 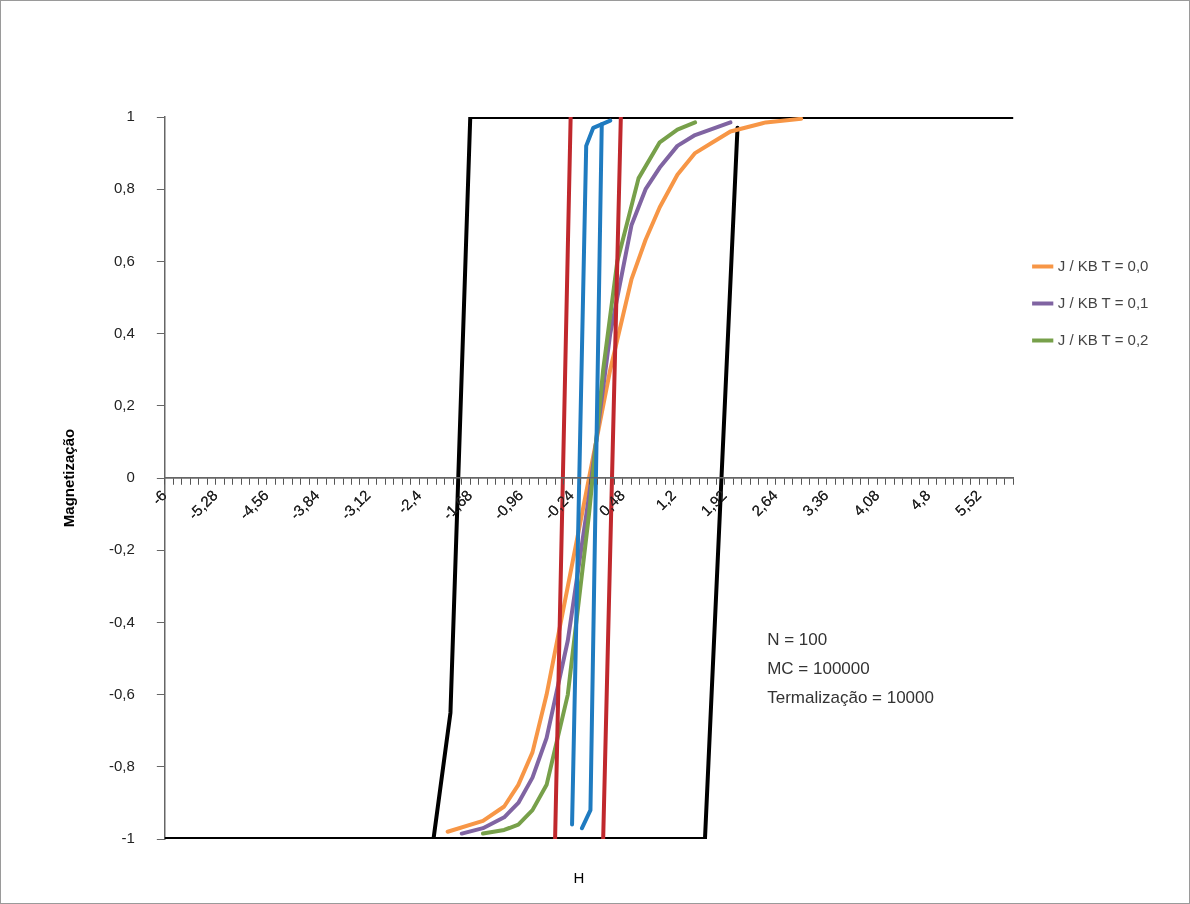 What do you see at coordinates (797, 640) in the screenshot?
I see `annotation: N = 100` at bounding box center [797, 640].